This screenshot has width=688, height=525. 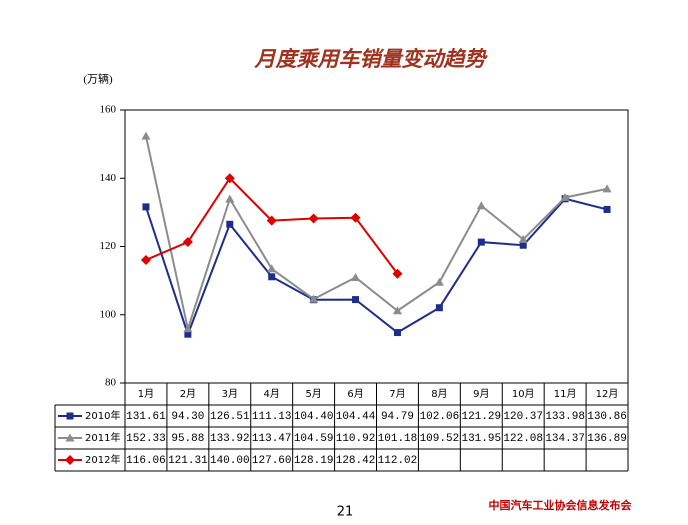 I want to click on y-tick-label: 80, so click(x=111, y=383).